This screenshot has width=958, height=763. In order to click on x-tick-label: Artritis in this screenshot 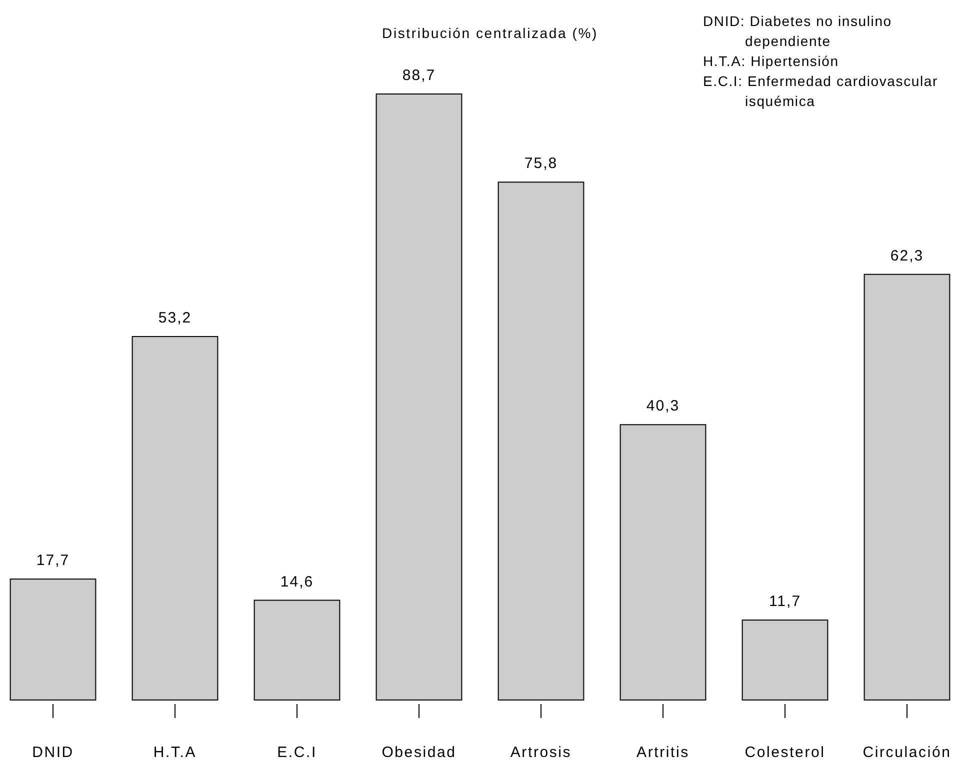, I will do `click(663, 752)`.